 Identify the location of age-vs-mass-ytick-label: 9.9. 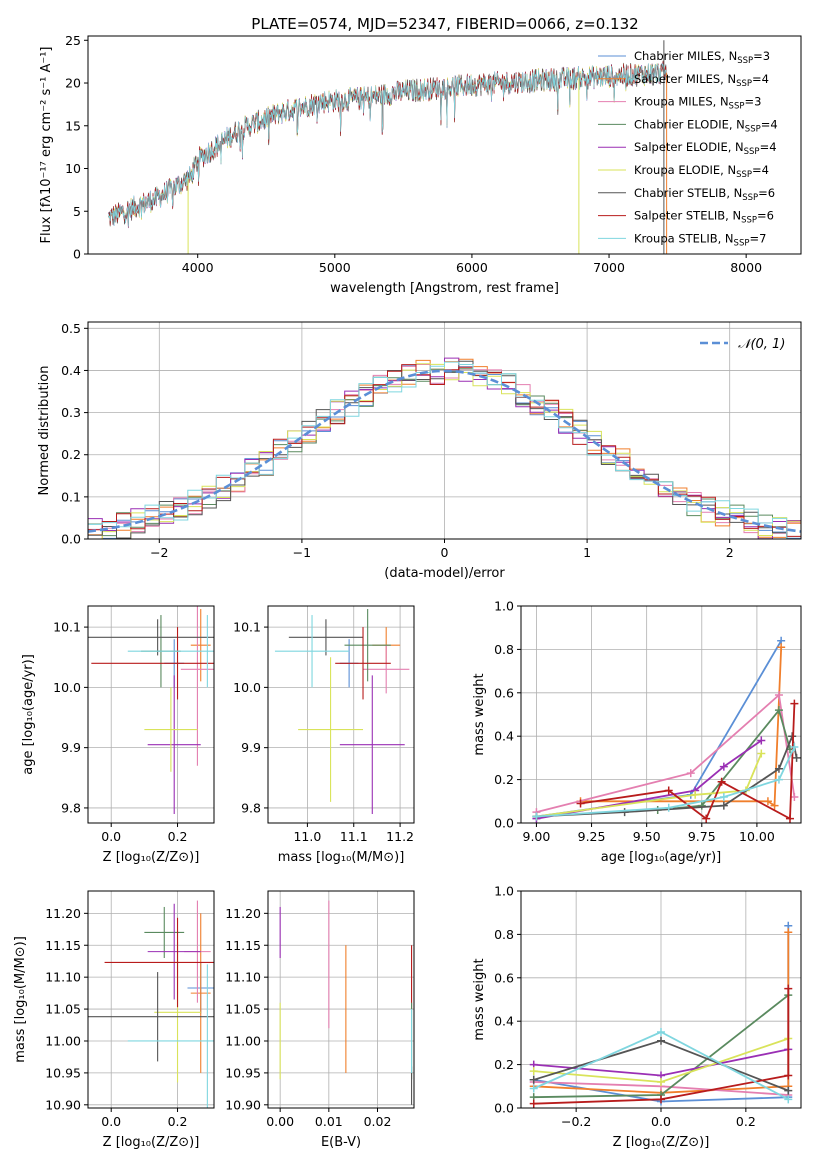
(251, 747).